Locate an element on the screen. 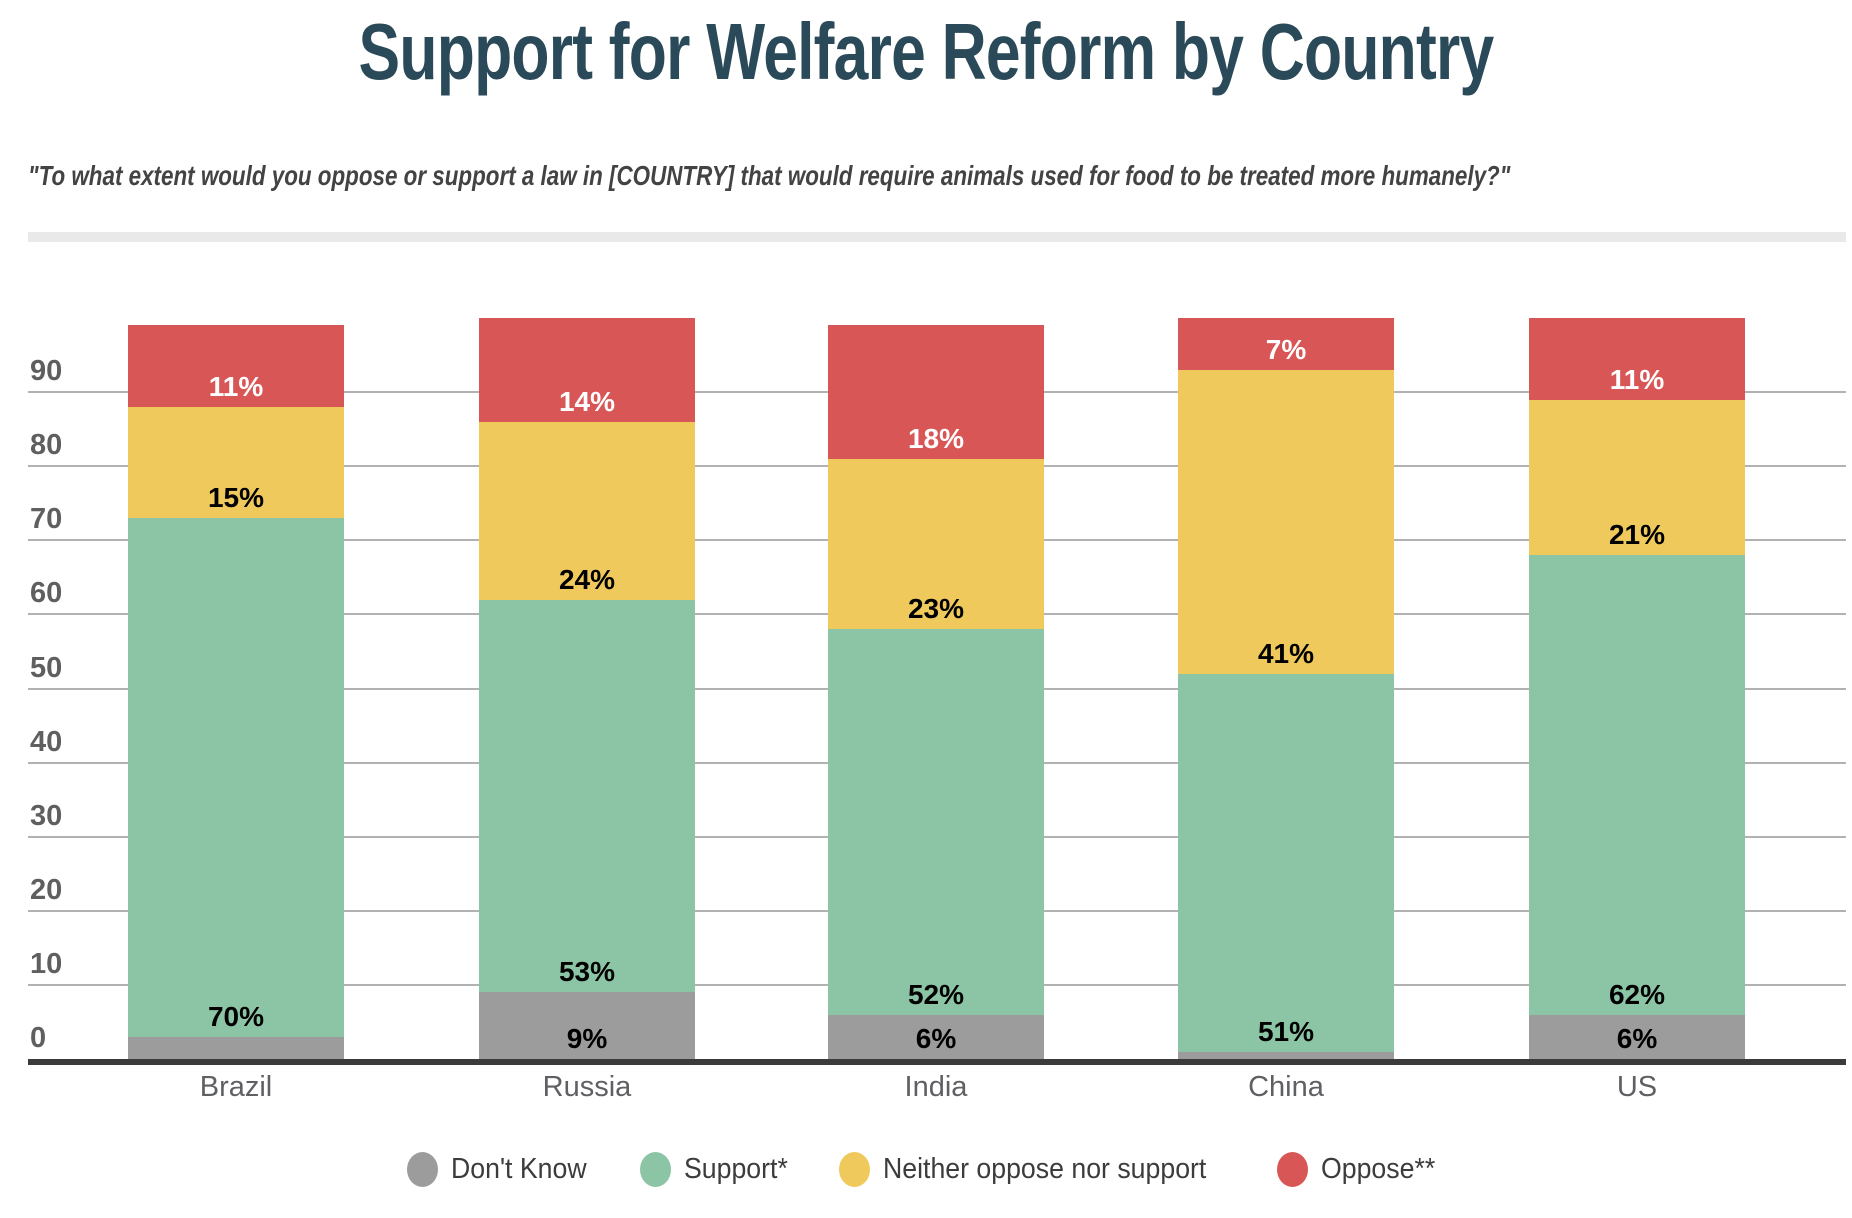 This screenshot has width=1852, height=1218. legend-color-dot-neither-oppose-nor-support is located at coordinates (855, 1169).